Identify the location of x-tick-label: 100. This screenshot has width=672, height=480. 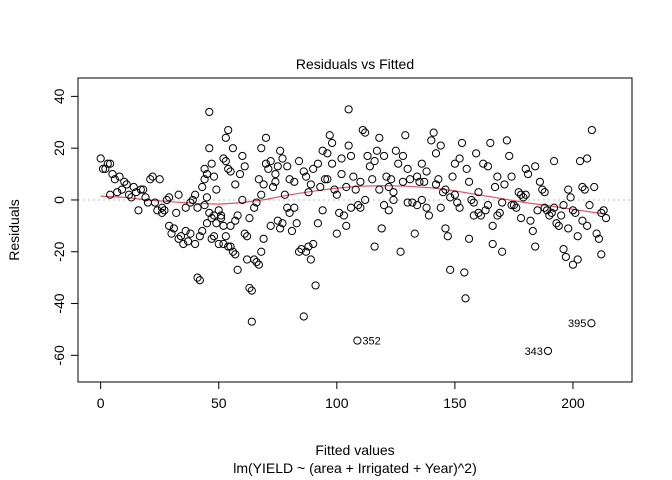
(337, 403).